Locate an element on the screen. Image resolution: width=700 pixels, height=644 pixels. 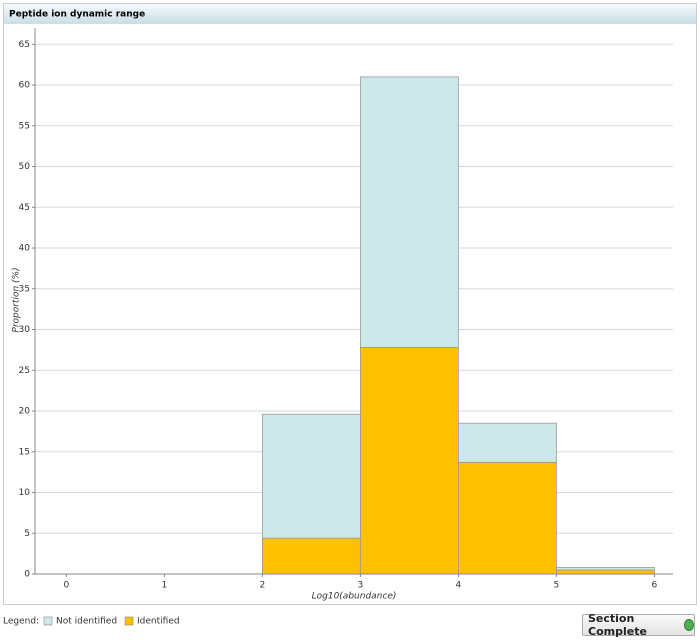
y-tick-label: 5 is located at coordinates (27, 534).